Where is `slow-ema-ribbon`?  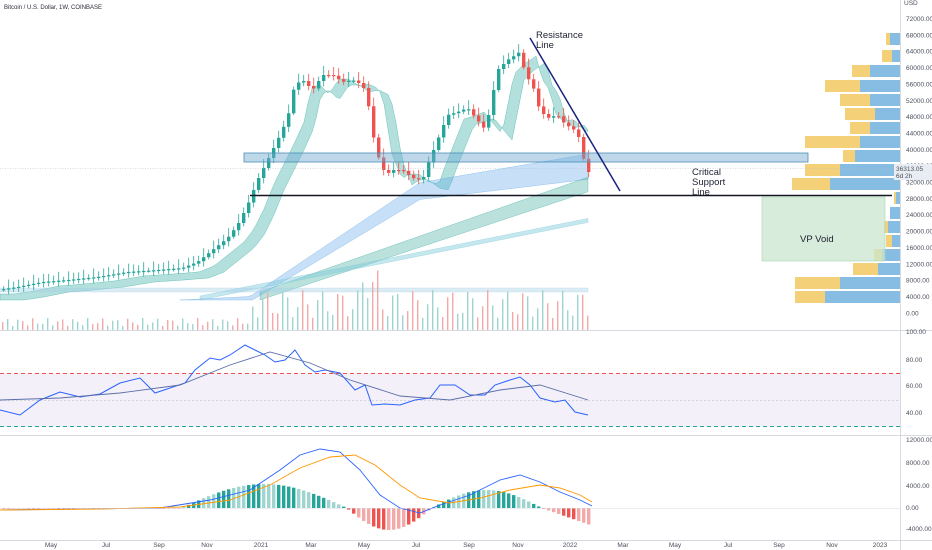 slow-ema-ribbon is located at coordinates (424, 238).